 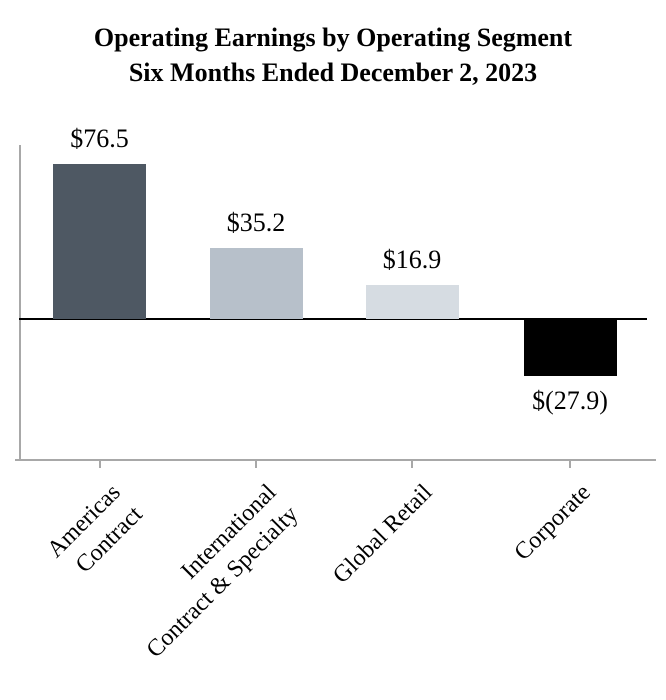 I want to click on value-label-corporate: $(27.9), so click(x=570, y=400).